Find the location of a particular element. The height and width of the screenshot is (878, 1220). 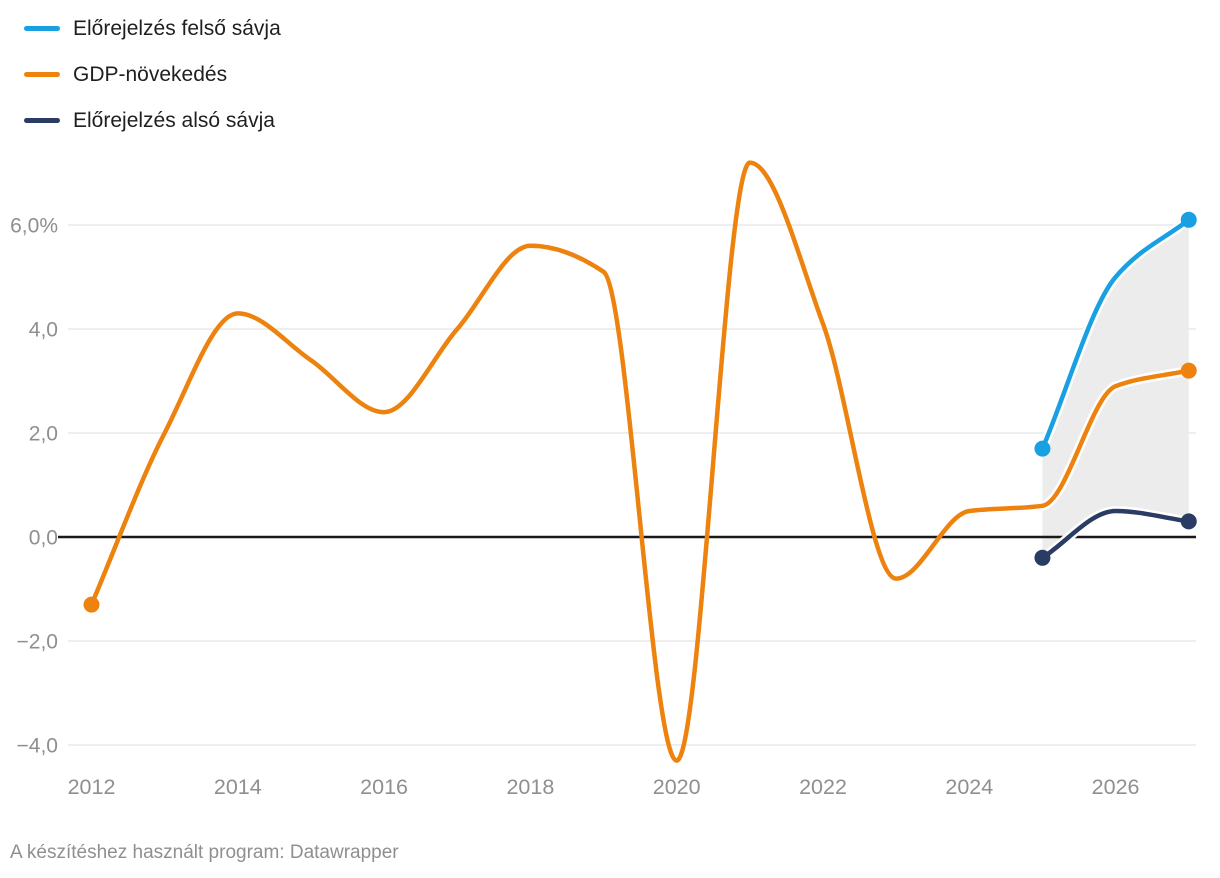

legend-label: GDP-növekedés is located at coordinates (150, 74).